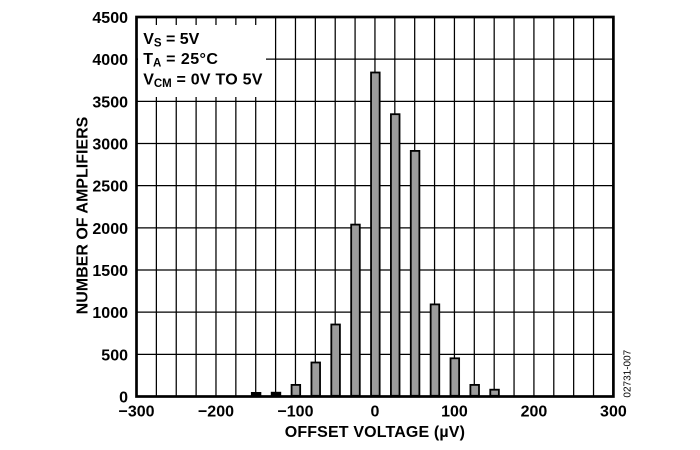 This screenshot has width=700, height=450. Describe the element at coordinates (171, 40) in the screenshot. I see `svg-text: VS = 5V` at that location.